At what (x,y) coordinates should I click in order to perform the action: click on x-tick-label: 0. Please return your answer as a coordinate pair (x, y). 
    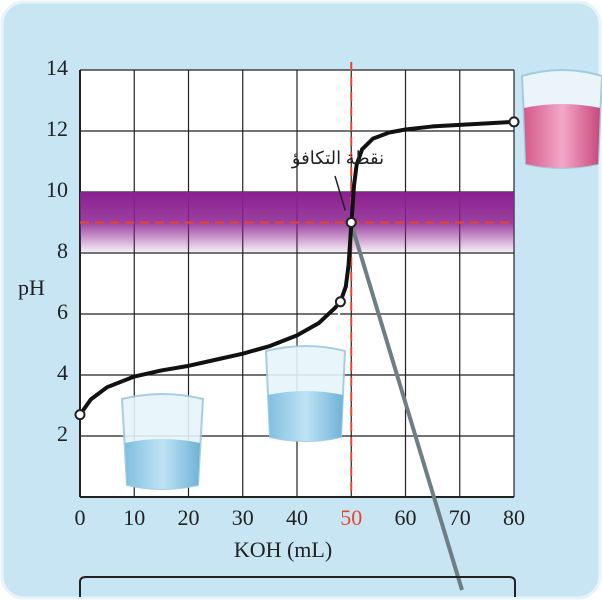
    Looking at the image, I should click on (80, 517).